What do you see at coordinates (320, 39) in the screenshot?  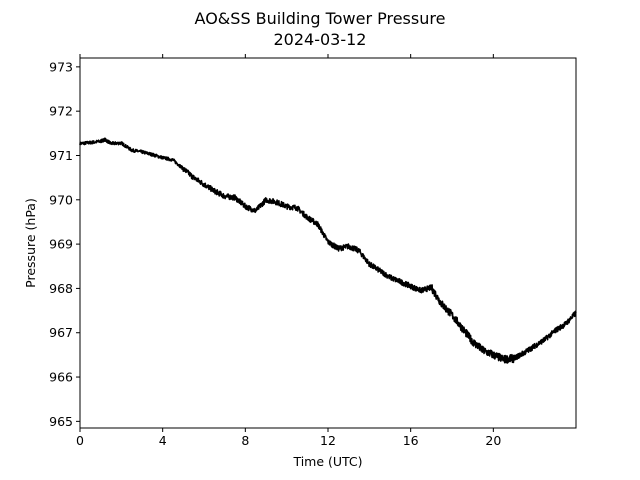 I see `chart-subtitle: 2024-03-12` at bounding box center [320, 39].